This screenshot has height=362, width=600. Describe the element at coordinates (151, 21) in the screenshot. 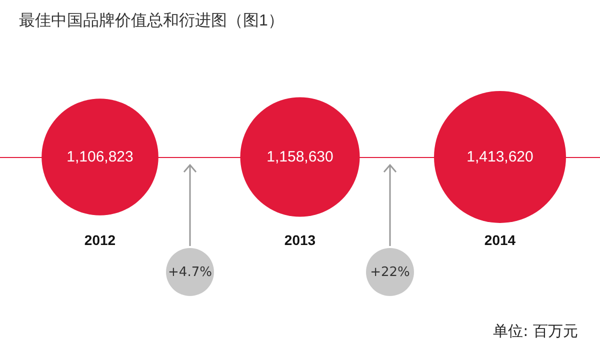

I see `text: 最佳中国品牌价值总和衍进图（图1）` at that location.